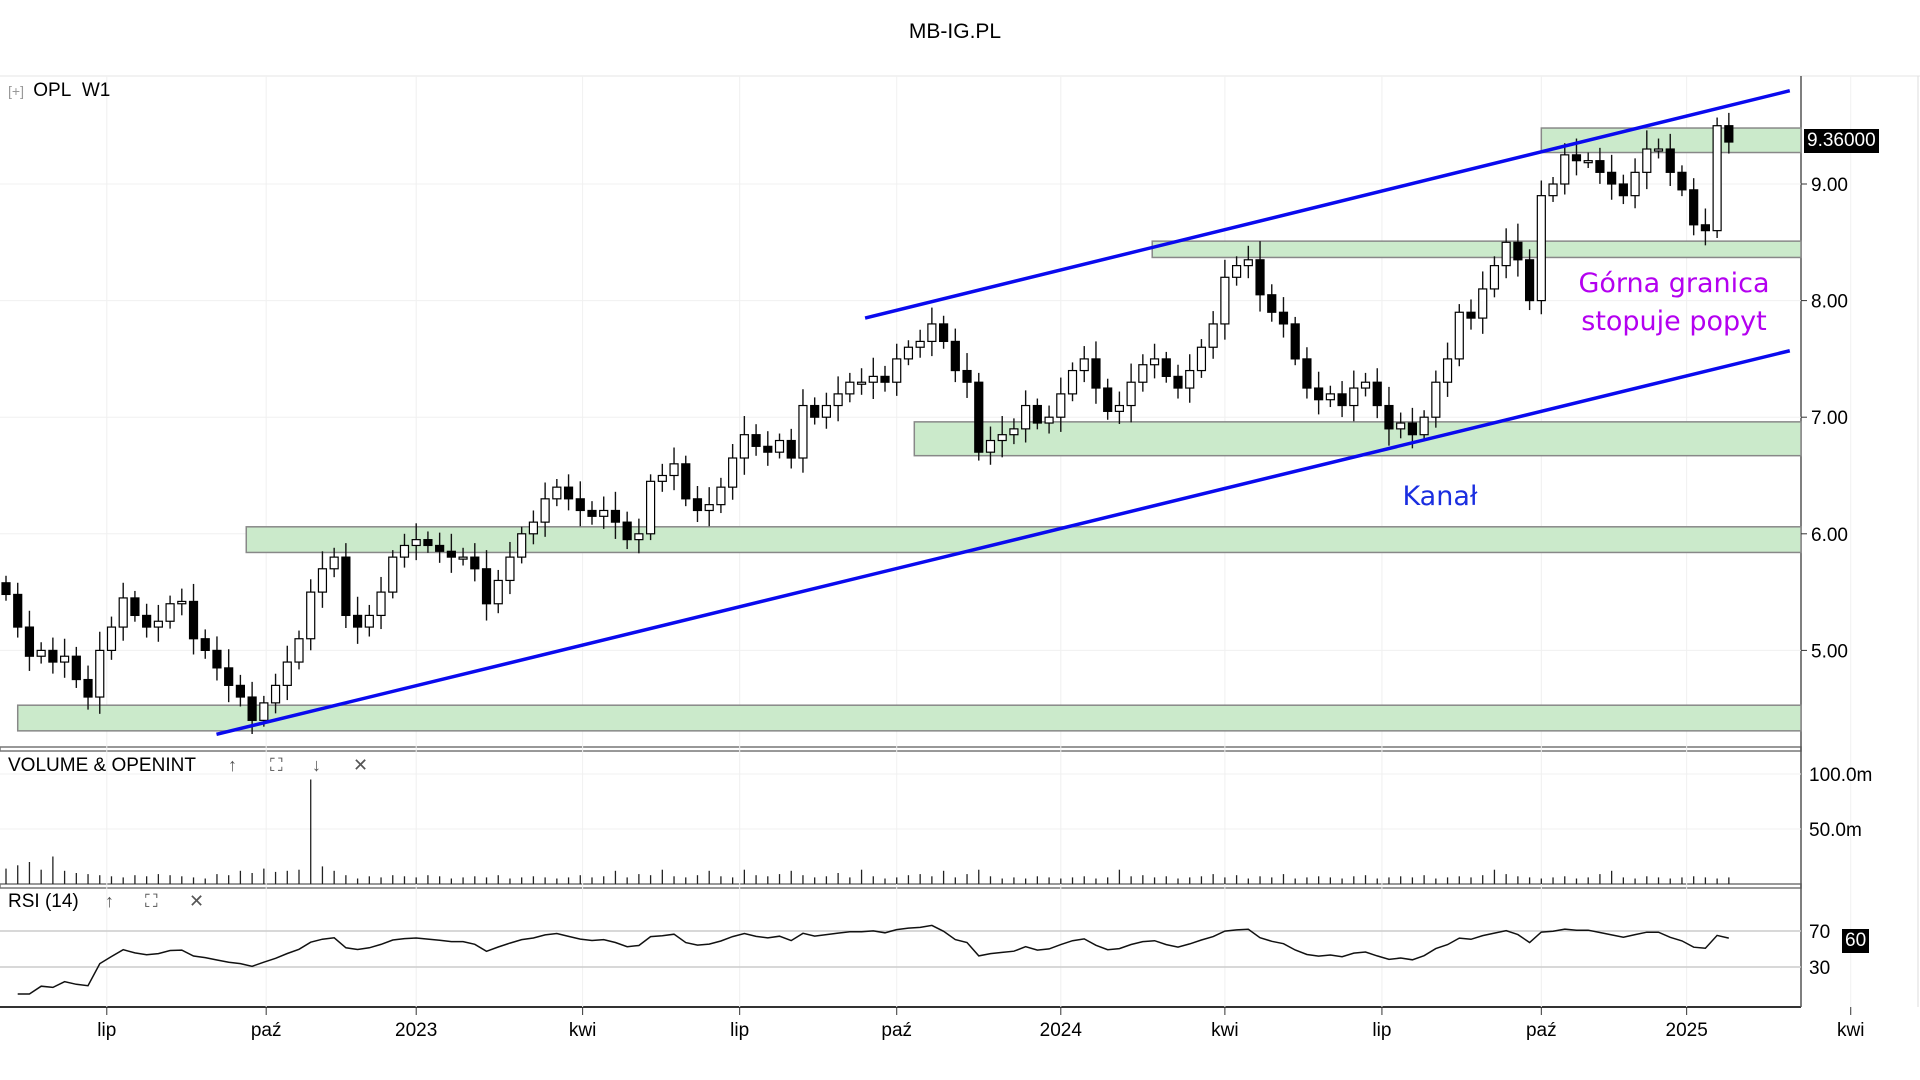  I want to click on rsi-tick-label: 70, so click(1819, 932).